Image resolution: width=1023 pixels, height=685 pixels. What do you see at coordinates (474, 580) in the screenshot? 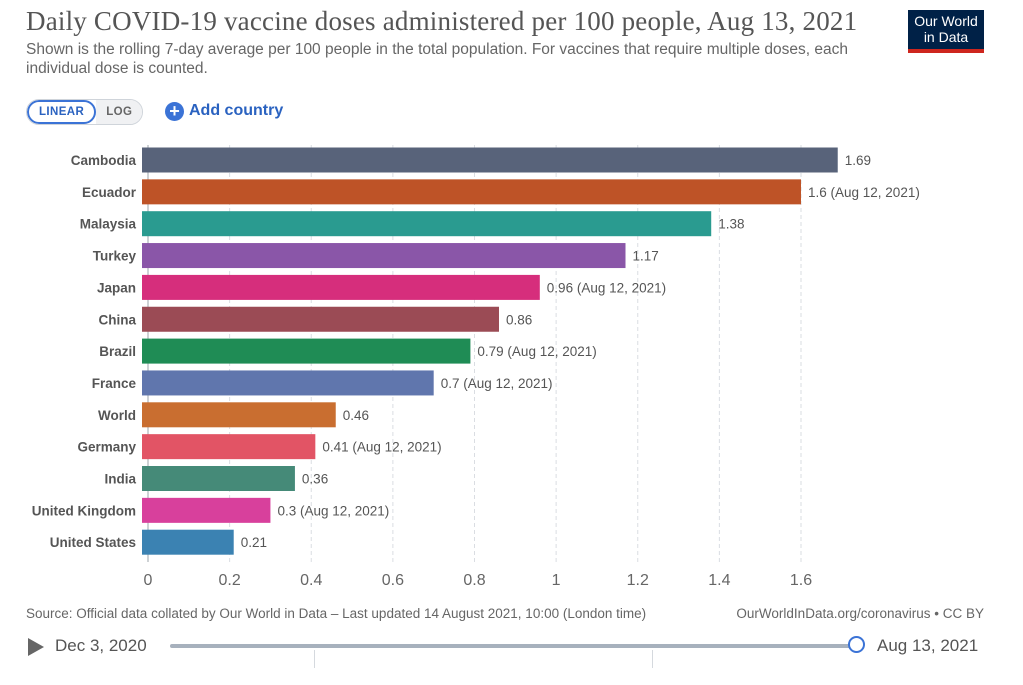
I see `x-tick-label: 0.8` at bounding box center [474, 580].